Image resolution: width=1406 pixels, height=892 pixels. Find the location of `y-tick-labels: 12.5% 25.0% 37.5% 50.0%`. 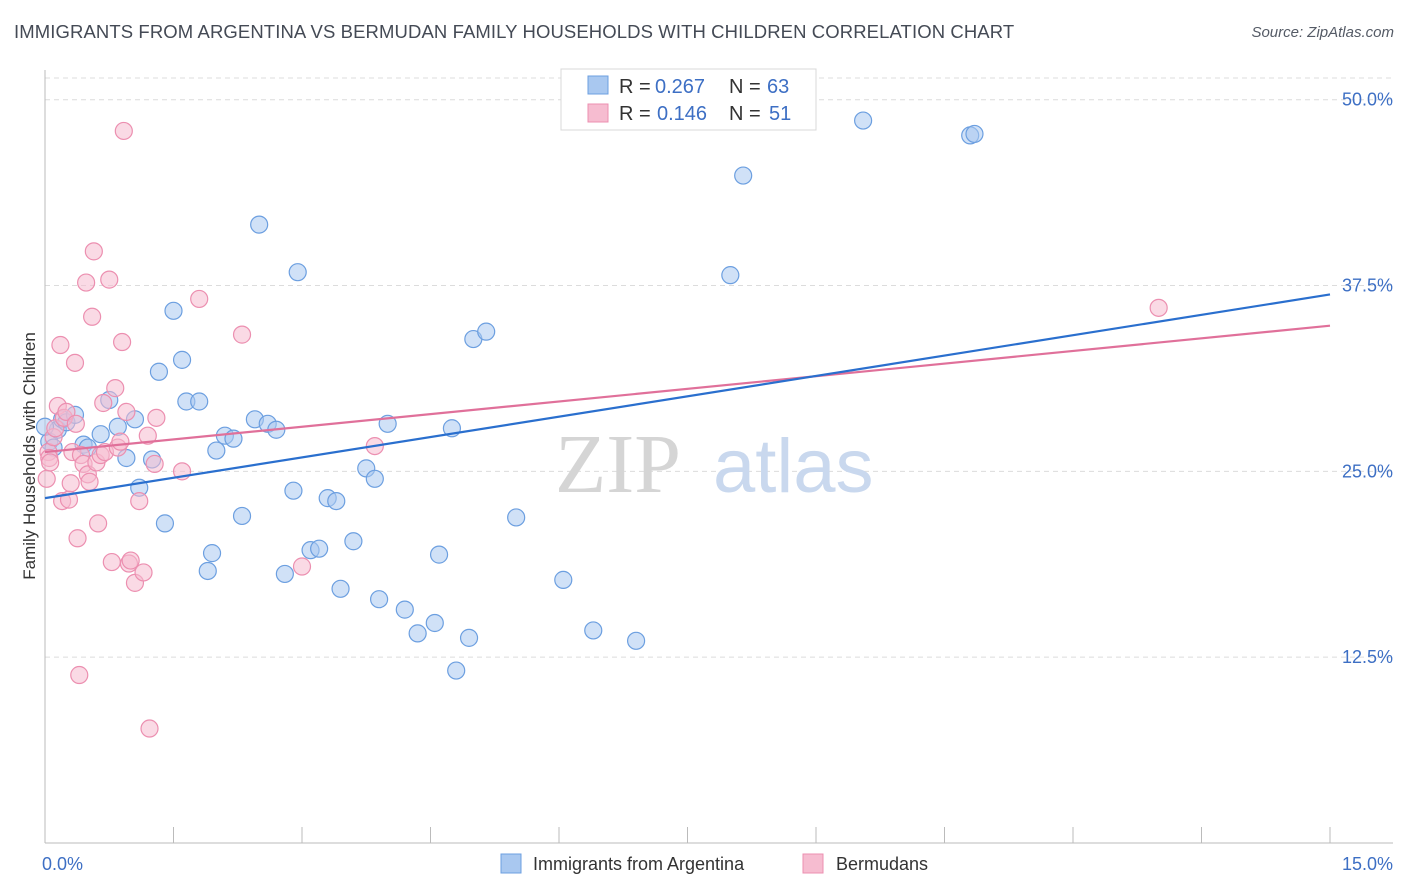

y-tick-labels: 12.5% 25.0% 37.5% 50.0% is located at coordinates (1367, 378).